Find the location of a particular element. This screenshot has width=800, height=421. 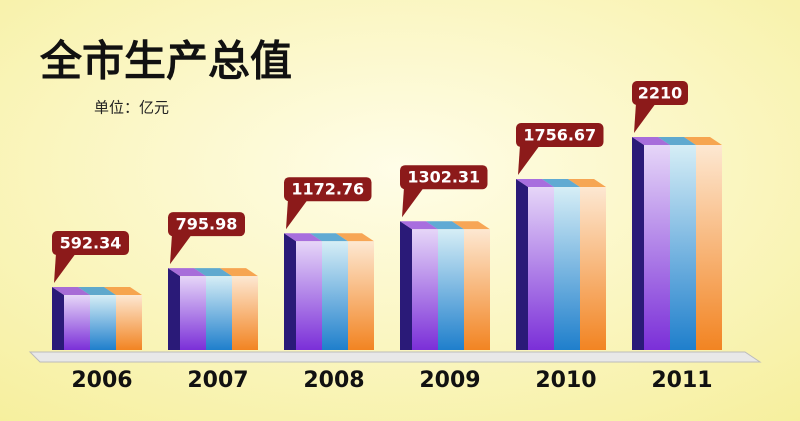

data-label: 592.34 is located at coordinates (91, 243).